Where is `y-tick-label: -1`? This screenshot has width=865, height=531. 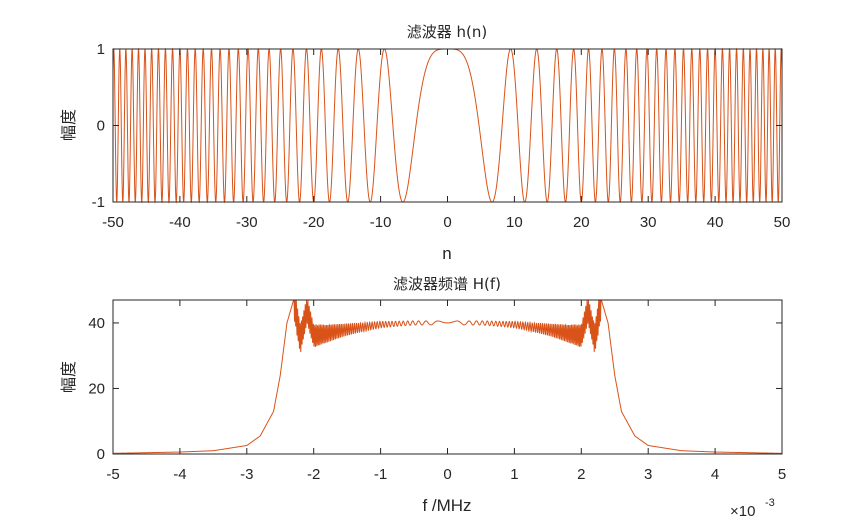
y-tick-label: -1 is located at coordinates (98, 202).